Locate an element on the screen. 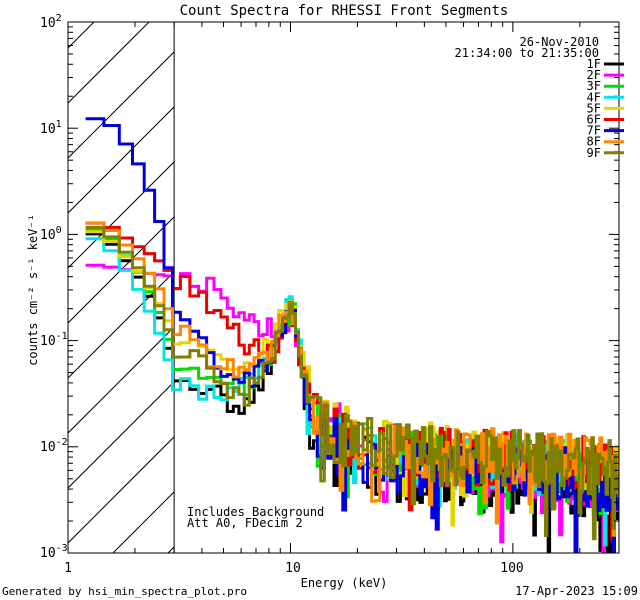  time-range-label: 21:34:00 to 21:35:00 is located at coordinates (527, 53).